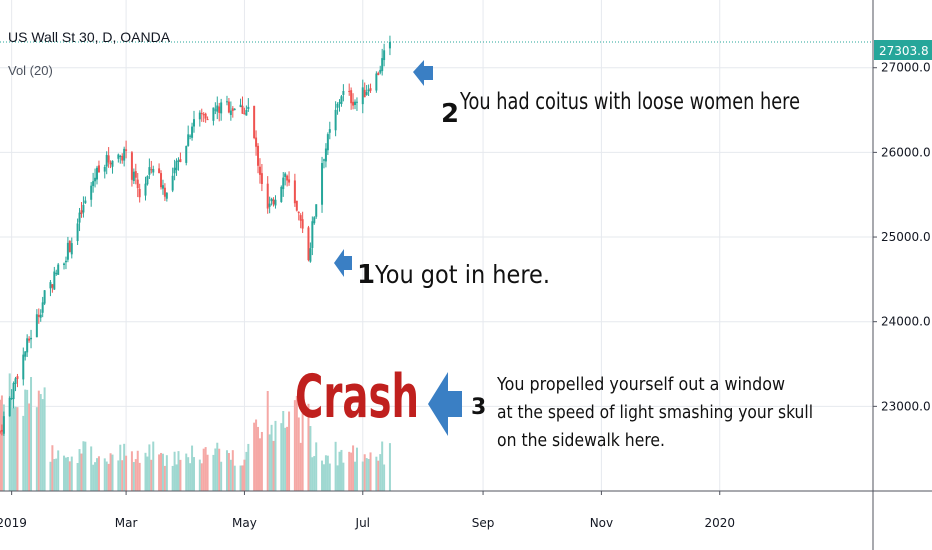 The image size is (932, 550). I want to click on annotation-1-number: 1, so click(366, 275).